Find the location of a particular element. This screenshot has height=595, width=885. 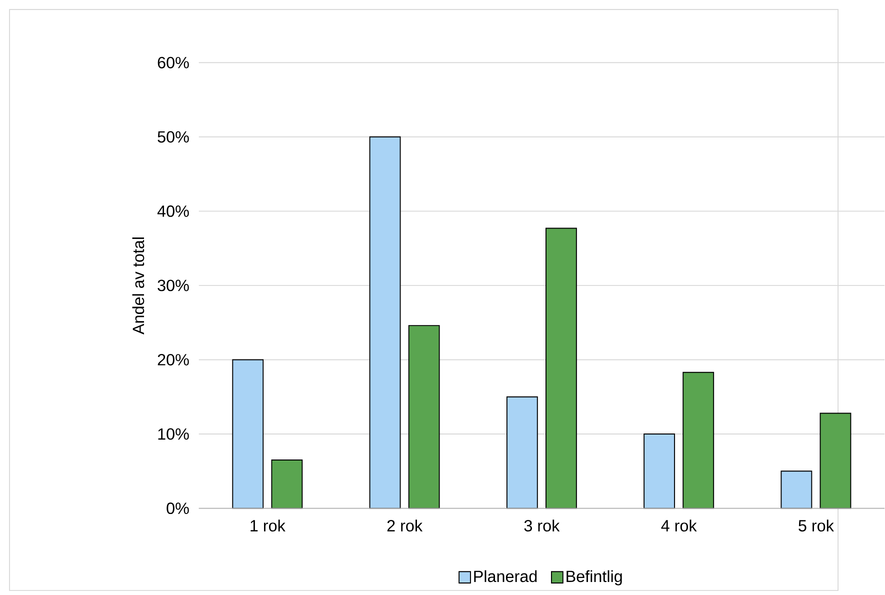

y-tick-label: 50% is located at coordinates (173, 137).